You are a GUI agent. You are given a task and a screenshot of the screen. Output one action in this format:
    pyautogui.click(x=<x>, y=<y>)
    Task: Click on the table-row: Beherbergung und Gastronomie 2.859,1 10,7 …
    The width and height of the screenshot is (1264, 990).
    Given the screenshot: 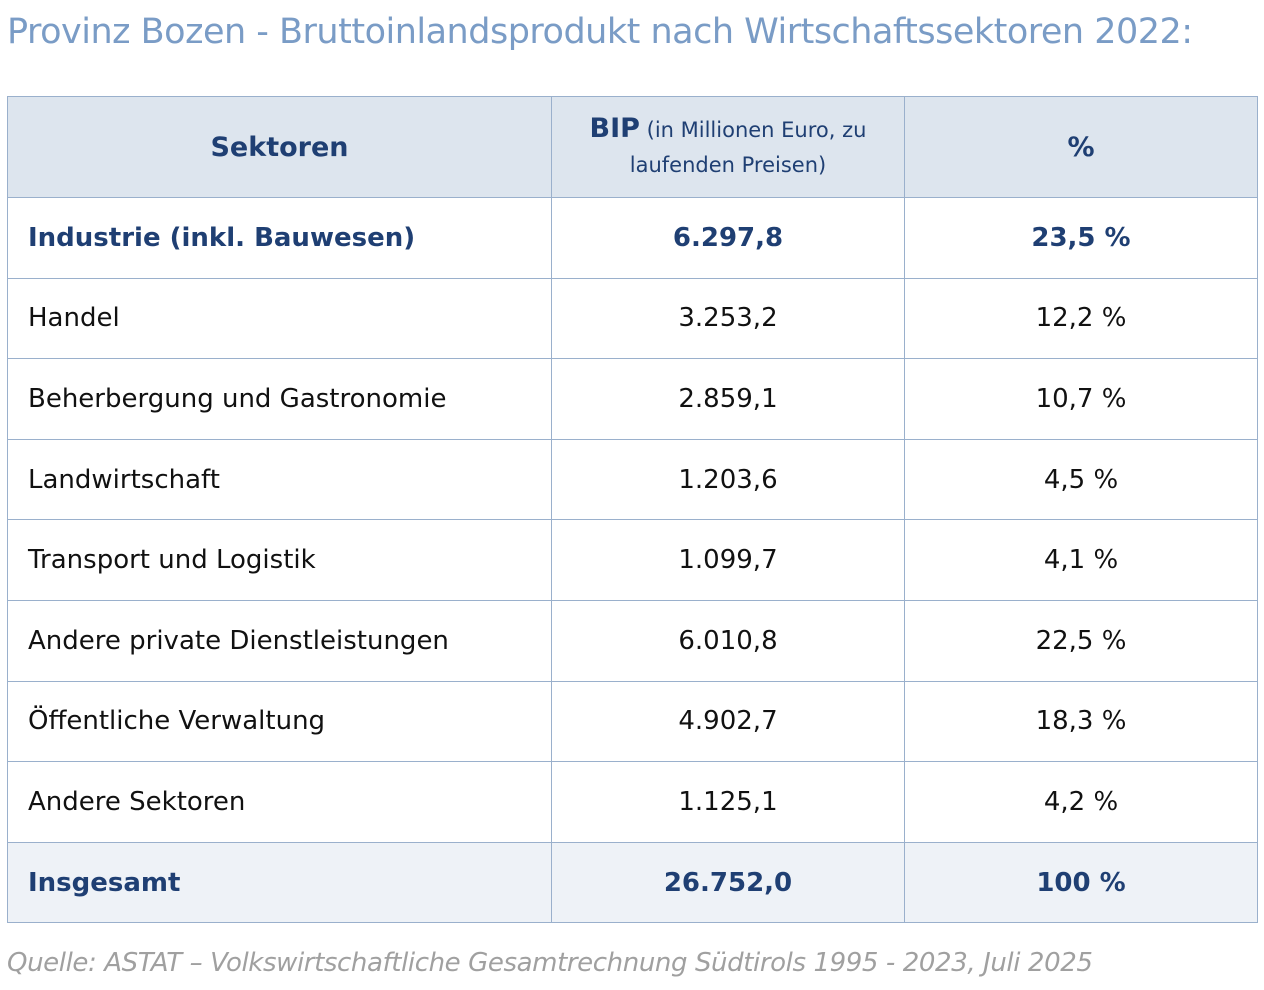 What is the action you would take?
    pyautogui.click(x=632, y=399)
    